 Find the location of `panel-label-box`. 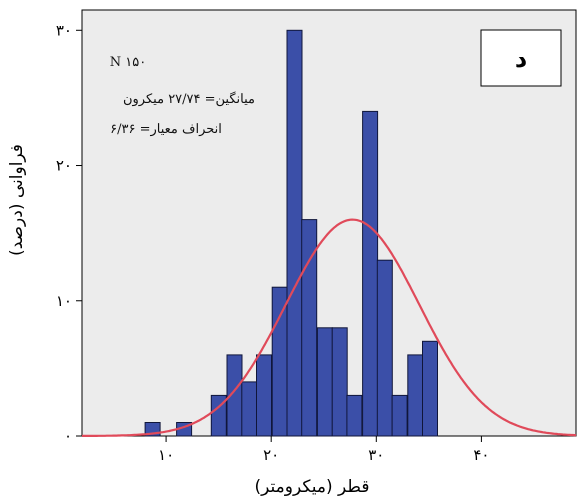

panel-label-box is located at coordinates (521, 58).